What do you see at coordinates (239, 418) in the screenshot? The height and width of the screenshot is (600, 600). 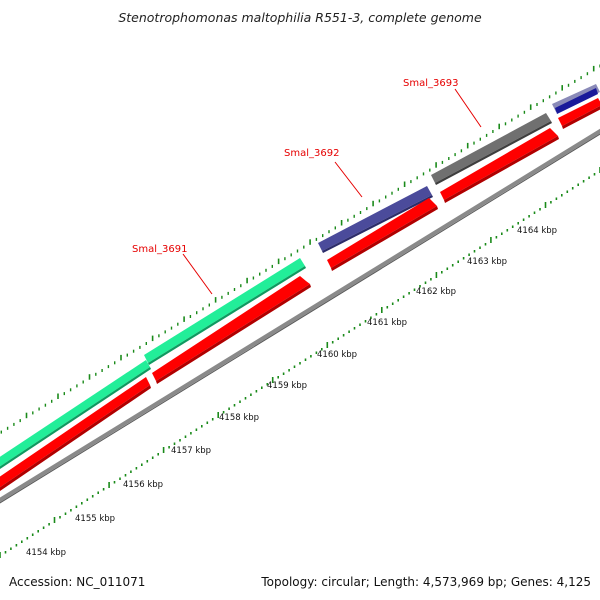 I see `scale-label-4158: 4158 kbp` at bounding box center [239, 418].